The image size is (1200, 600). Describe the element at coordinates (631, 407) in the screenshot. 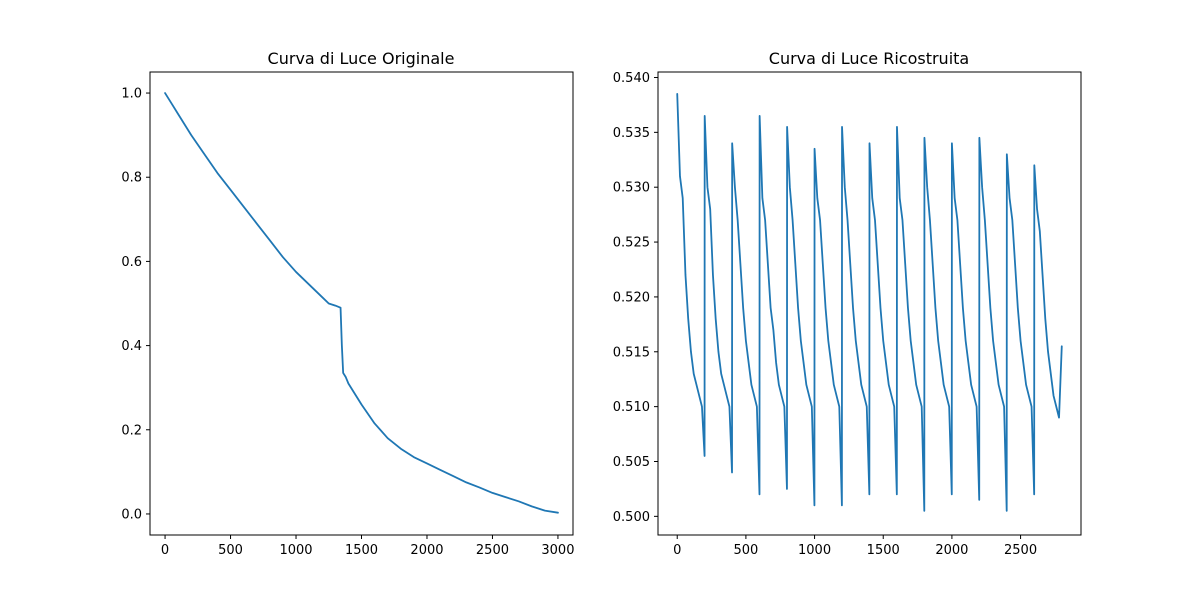

I see `y-tick-label: 0.510` at that location.